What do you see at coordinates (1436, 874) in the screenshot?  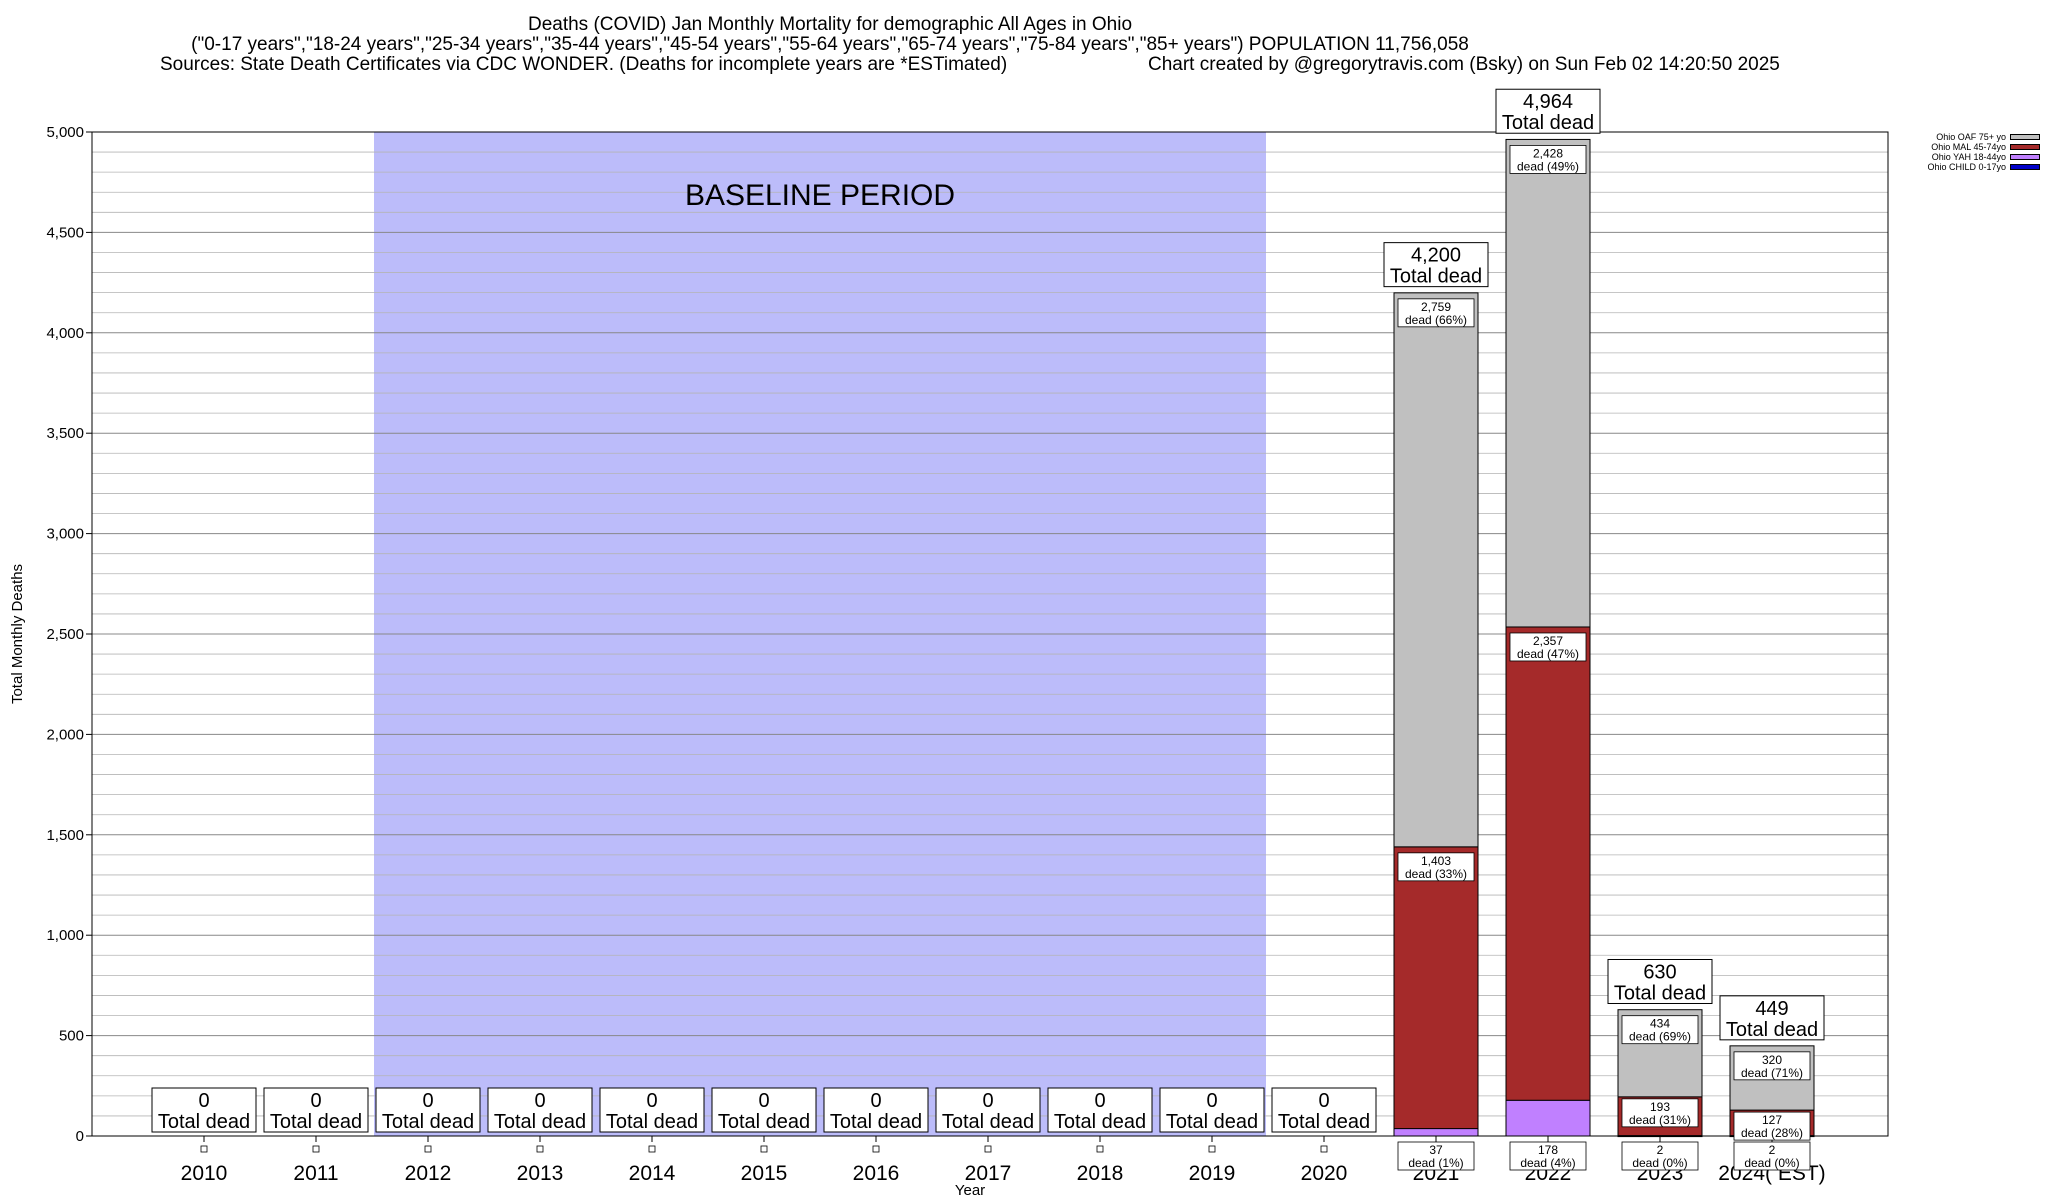 I see `segment-label-pct: dead (33%)` at bounding box center [1436, 874].